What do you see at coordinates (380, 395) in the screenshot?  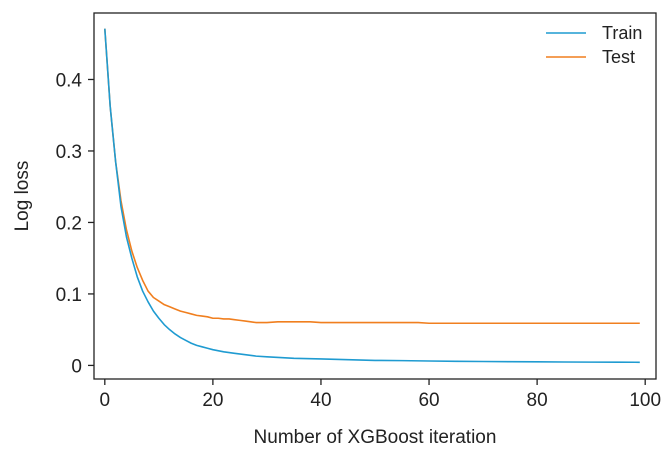 I see `x-axis-ticks: 0 20 40 60 80 100` at bounding box center [380, 395].